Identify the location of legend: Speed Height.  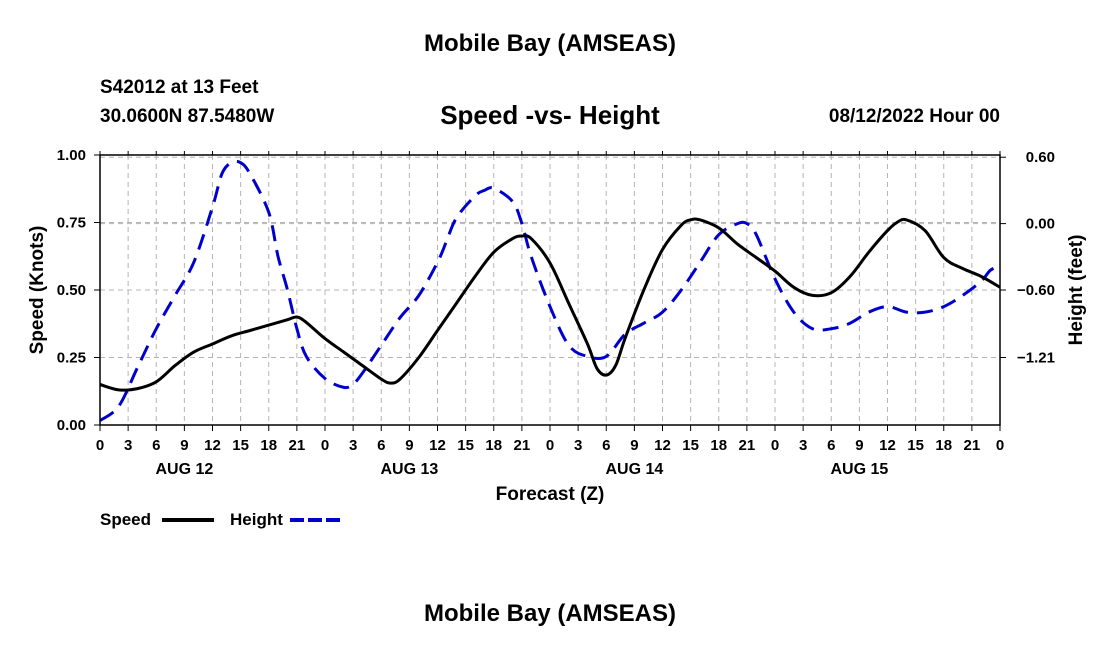
(221, 519).